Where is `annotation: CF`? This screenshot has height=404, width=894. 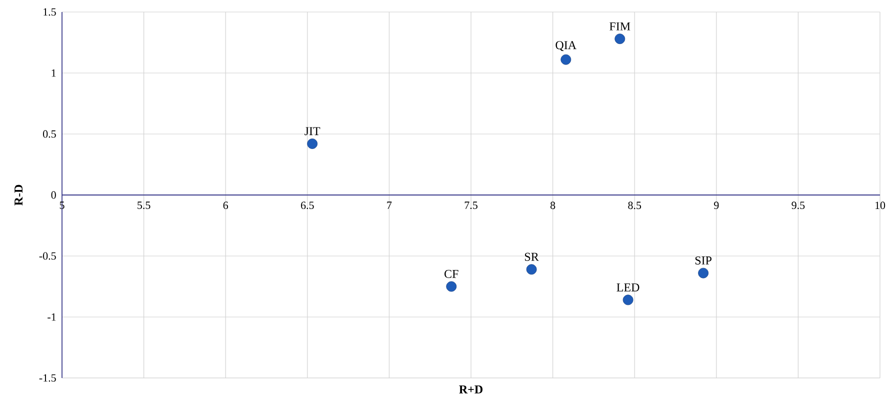 annotation: CF is located at coordinates (451, 274).